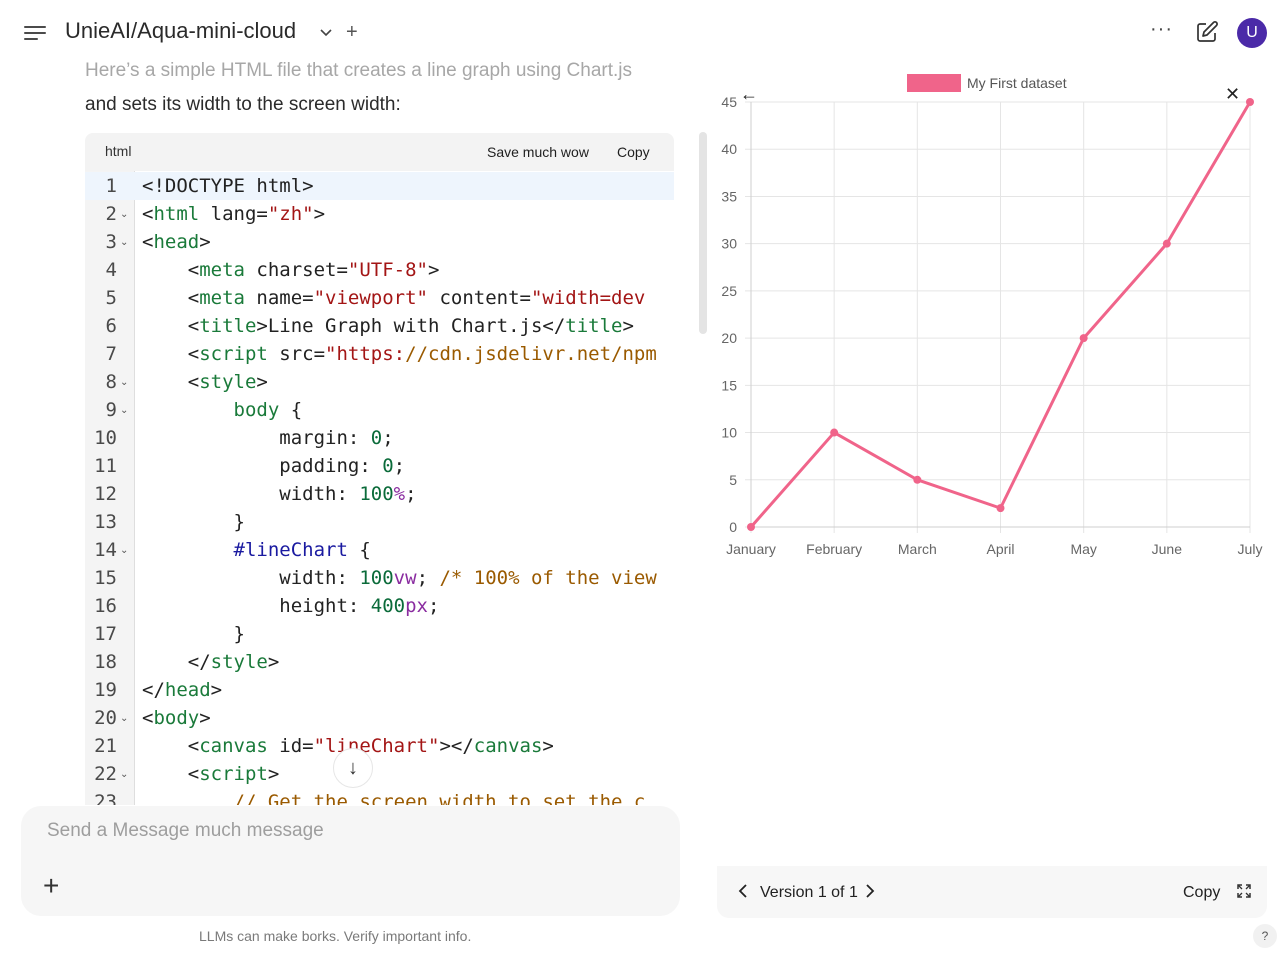 This screenshot has height=958, width=1287. Describe the element at coordinates (211, 774) in the screenshot. I see `code-text: <script>` at that location.